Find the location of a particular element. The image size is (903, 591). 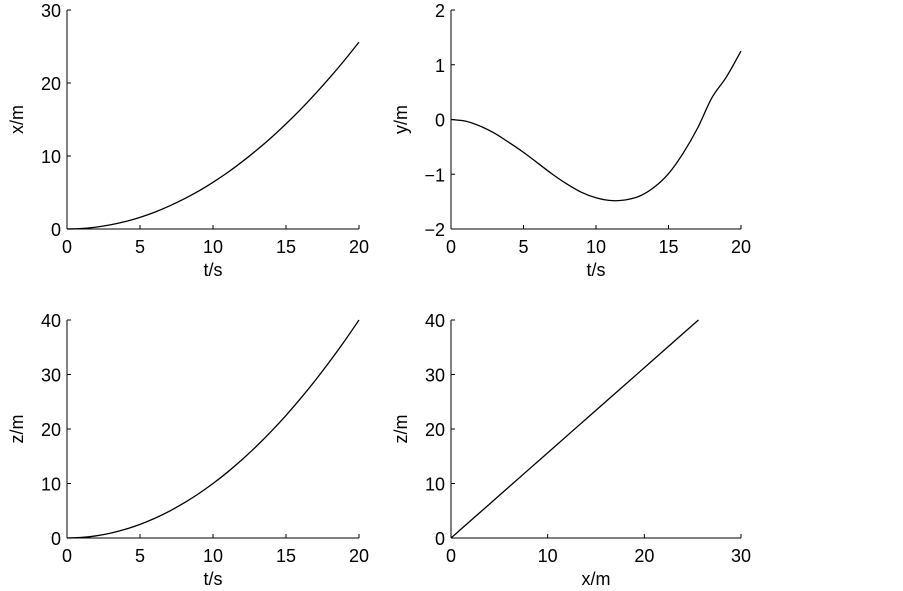

x-tick-label: 30 is located at coordinates (741, 556).